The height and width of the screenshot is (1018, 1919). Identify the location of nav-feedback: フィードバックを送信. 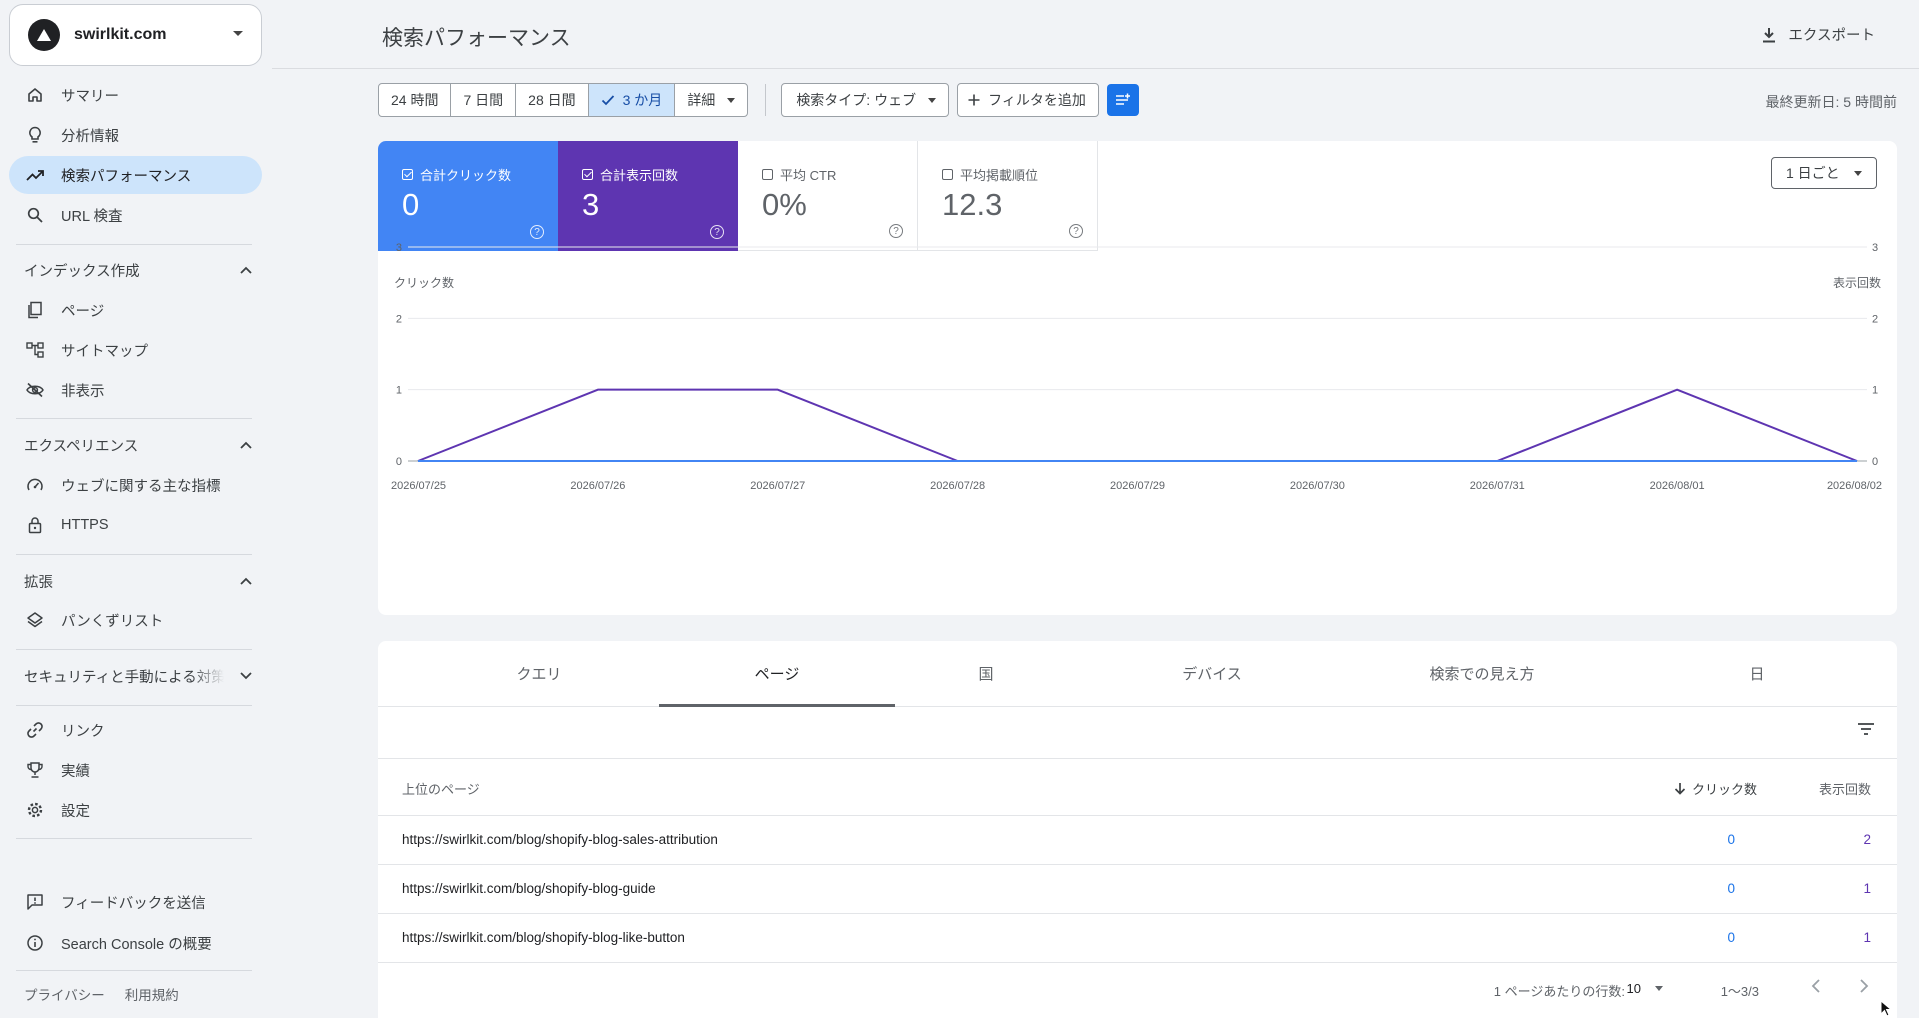
(135, 902).